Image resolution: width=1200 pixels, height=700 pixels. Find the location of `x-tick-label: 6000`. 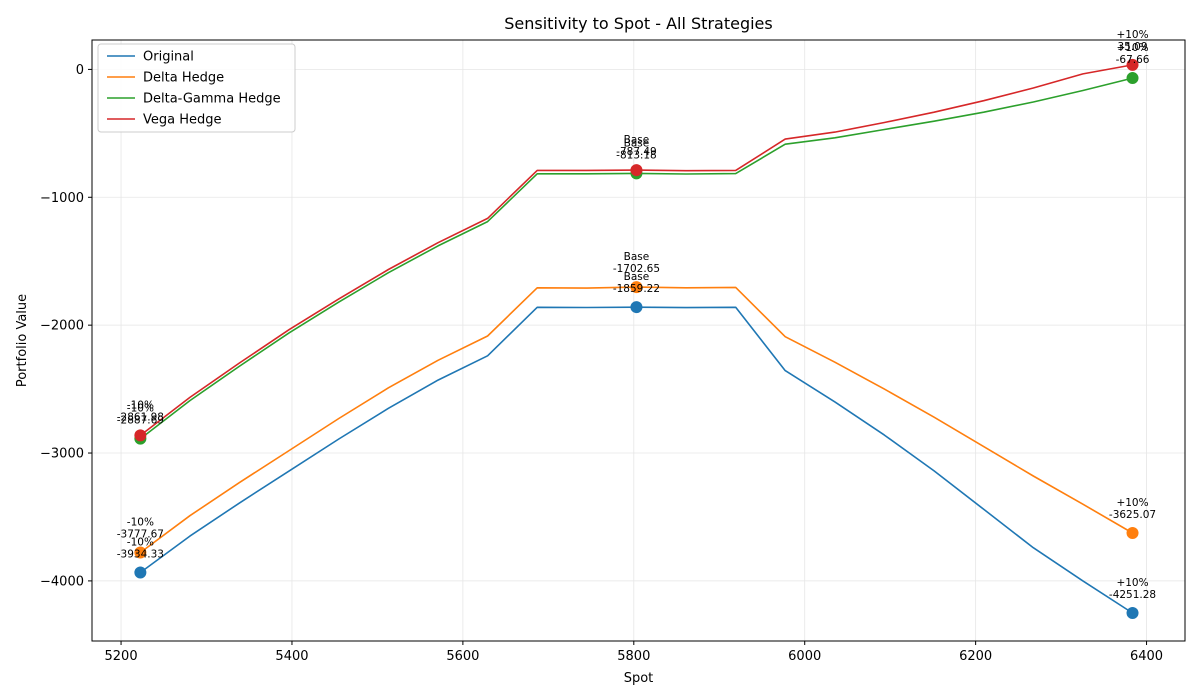

x-tick-label: 6000 is located at coordinates (804, 656).